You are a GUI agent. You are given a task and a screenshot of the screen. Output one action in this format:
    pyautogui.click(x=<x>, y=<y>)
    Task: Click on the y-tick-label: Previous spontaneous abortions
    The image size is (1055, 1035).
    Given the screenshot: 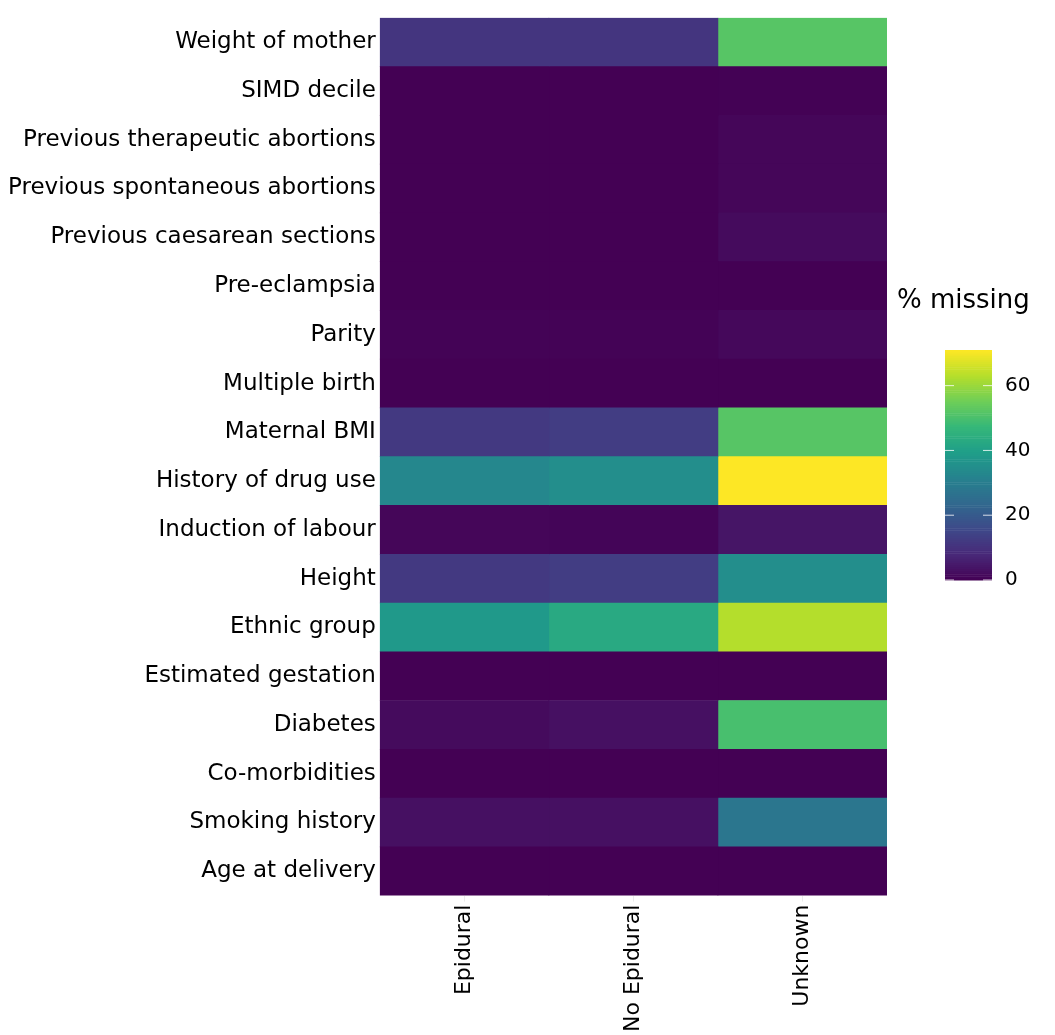 What is the action you would take?
    pyautogui.click(x=191, y=186)
    